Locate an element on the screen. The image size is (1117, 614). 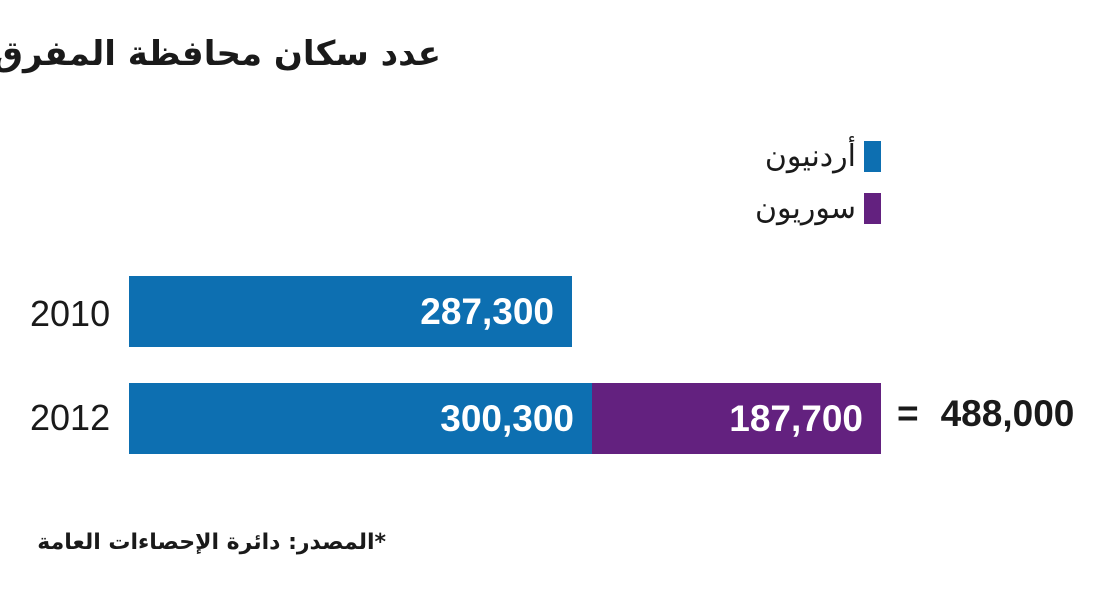
bar-value-2012-jordanians: 300,300 is located at coordinates (507, 418).